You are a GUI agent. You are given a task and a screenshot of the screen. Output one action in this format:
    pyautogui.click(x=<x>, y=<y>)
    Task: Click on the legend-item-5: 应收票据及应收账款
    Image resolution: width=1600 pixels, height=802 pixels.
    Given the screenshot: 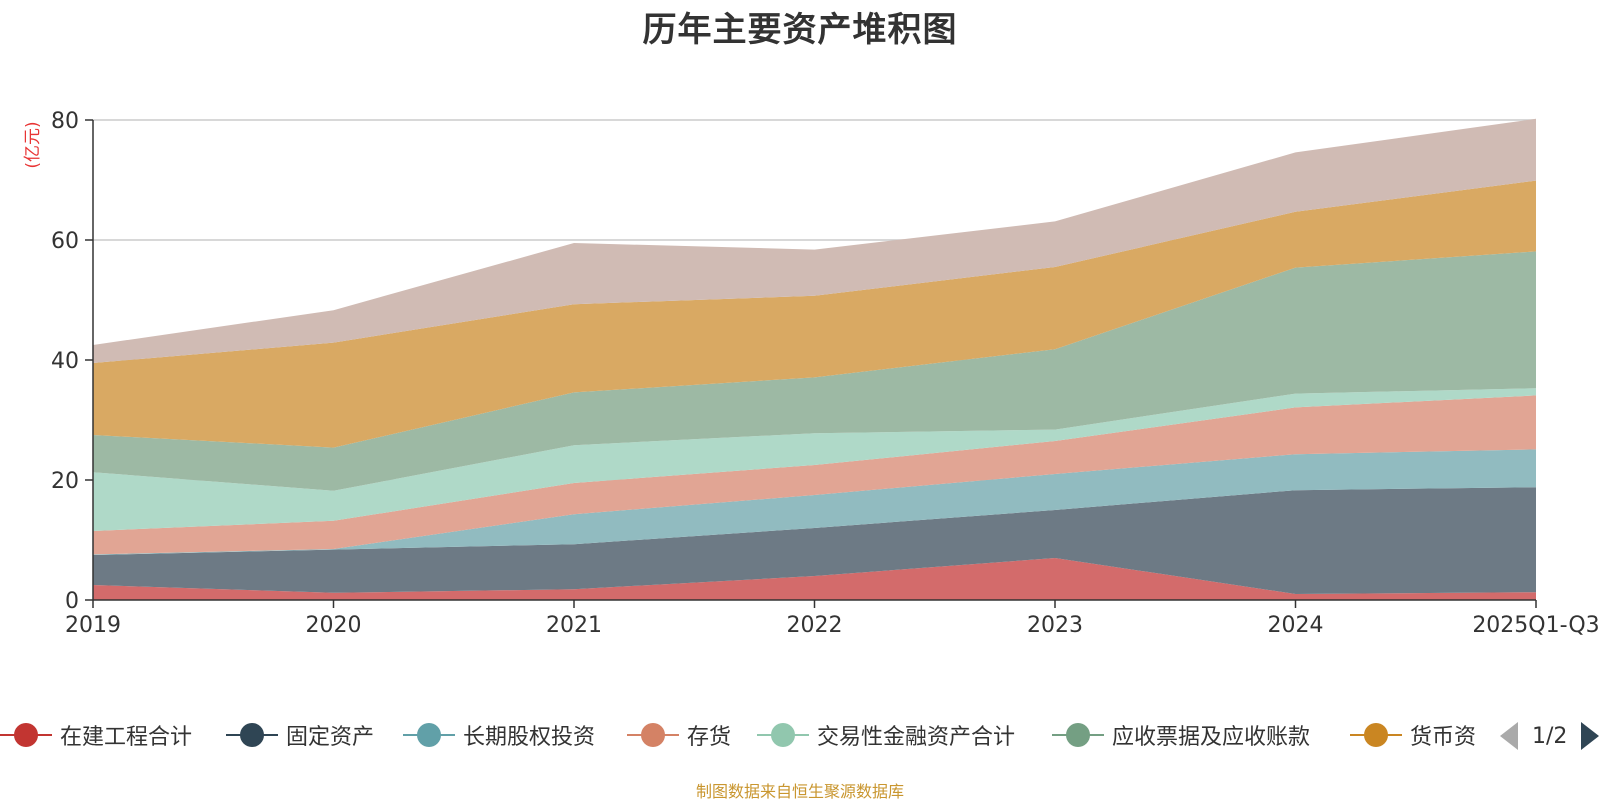 What is the action you would take?
    pyautogui.click(x=1181, y=735)
    